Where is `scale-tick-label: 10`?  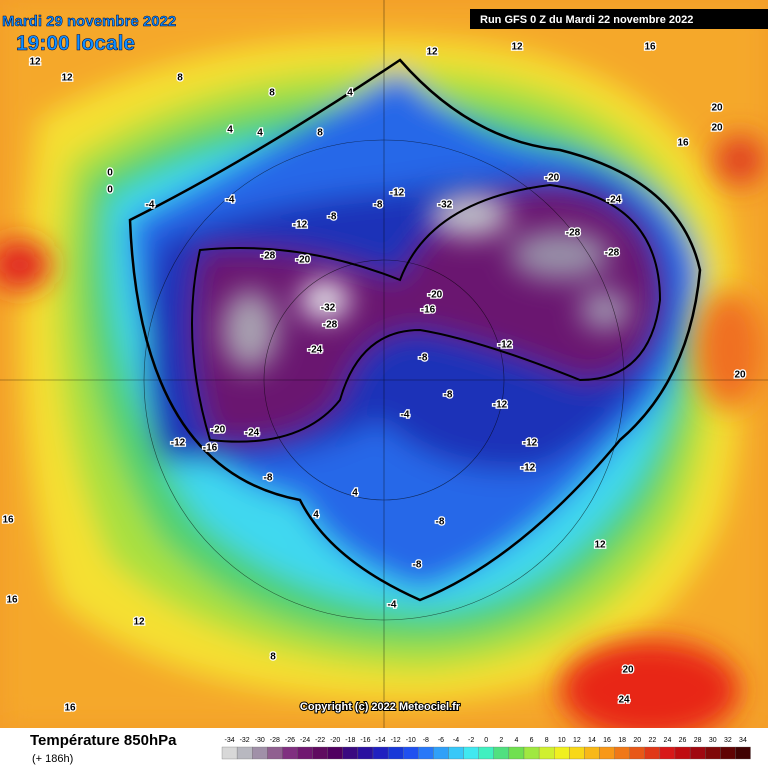
scale-tick-label: 10 is located at coordinates (562, 740).